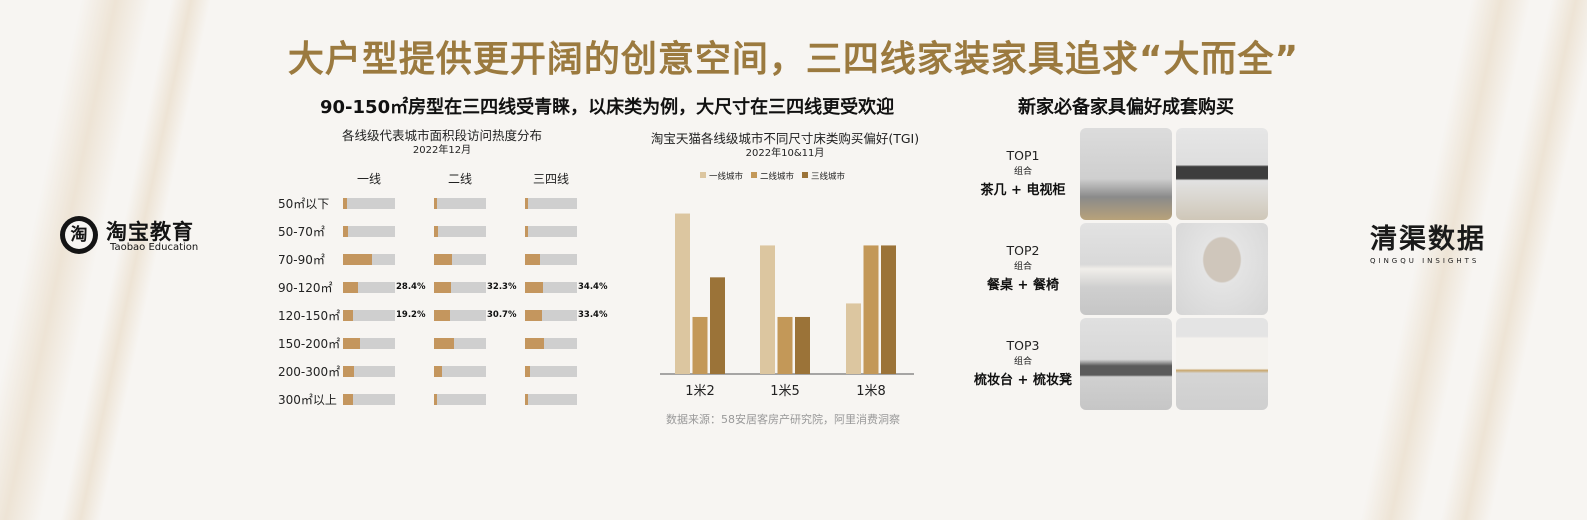 The width and height of the screenshot is (1587, 520). I want to click on heat-table-value-label: 32.3%, so click(502, 287).